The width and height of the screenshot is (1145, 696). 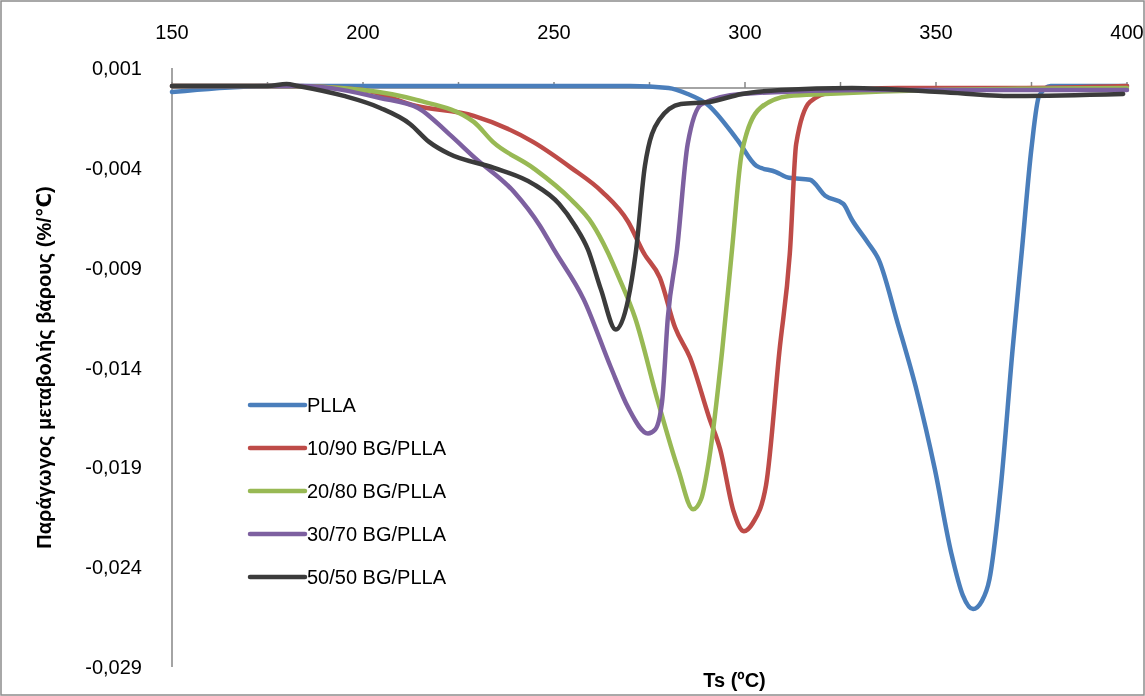 I want to click on x-tick-label: 200, so click(x=363, y=32).